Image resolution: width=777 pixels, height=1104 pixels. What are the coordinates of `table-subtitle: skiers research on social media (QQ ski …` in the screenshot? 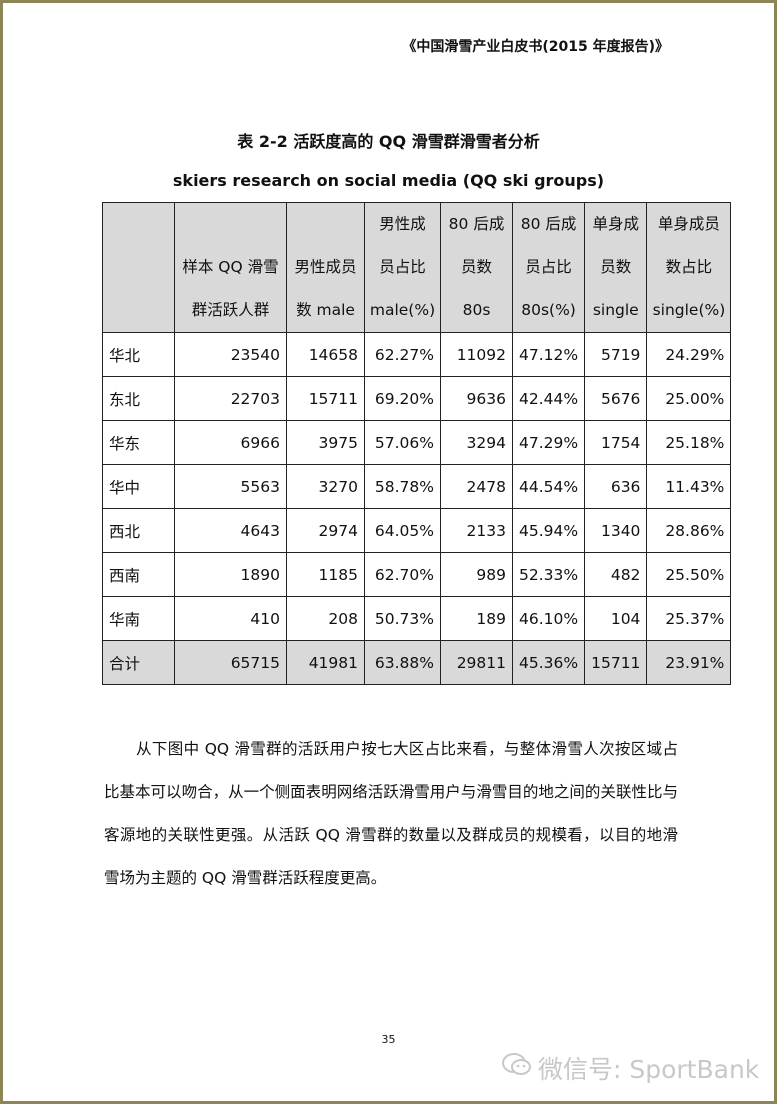 It's located at (388, 180).